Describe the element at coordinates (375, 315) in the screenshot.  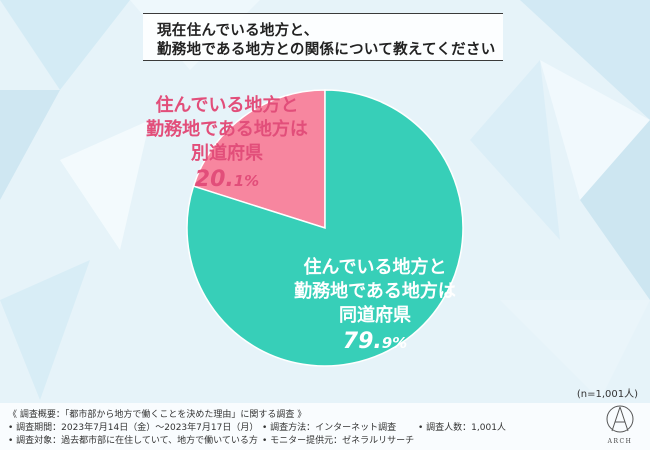
I see `teal-label-line-3: 同道府県` at that location.